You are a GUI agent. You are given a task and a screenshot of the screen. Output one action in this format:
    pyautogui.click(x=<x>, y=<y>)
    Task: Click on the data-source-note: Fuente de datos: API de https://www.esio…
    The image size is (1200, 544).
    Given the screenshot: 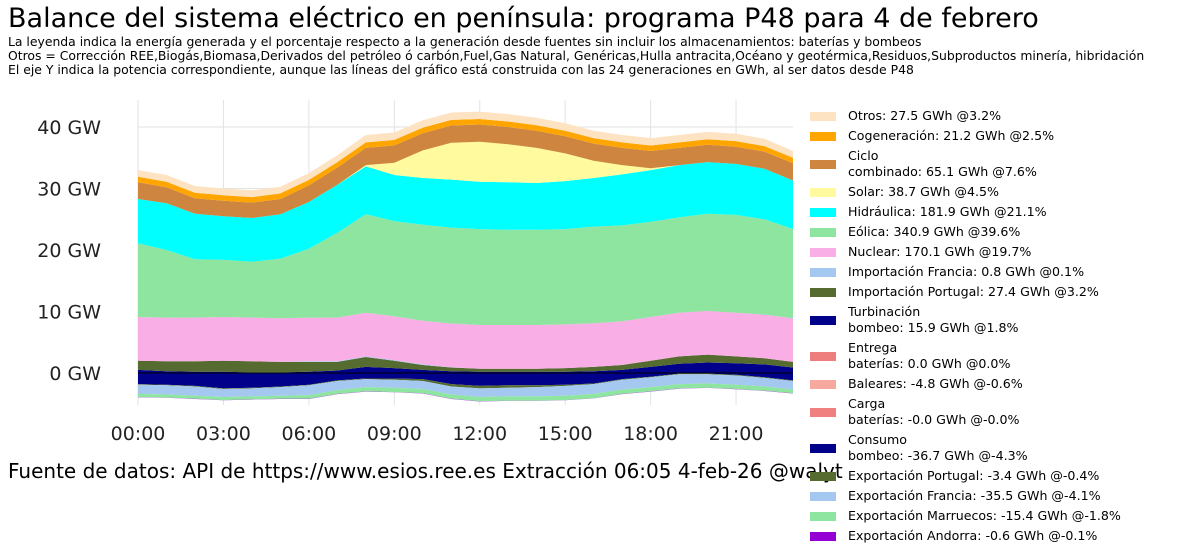 What is the action you would take?
    pyautogui.click(x=425, y=471)
    